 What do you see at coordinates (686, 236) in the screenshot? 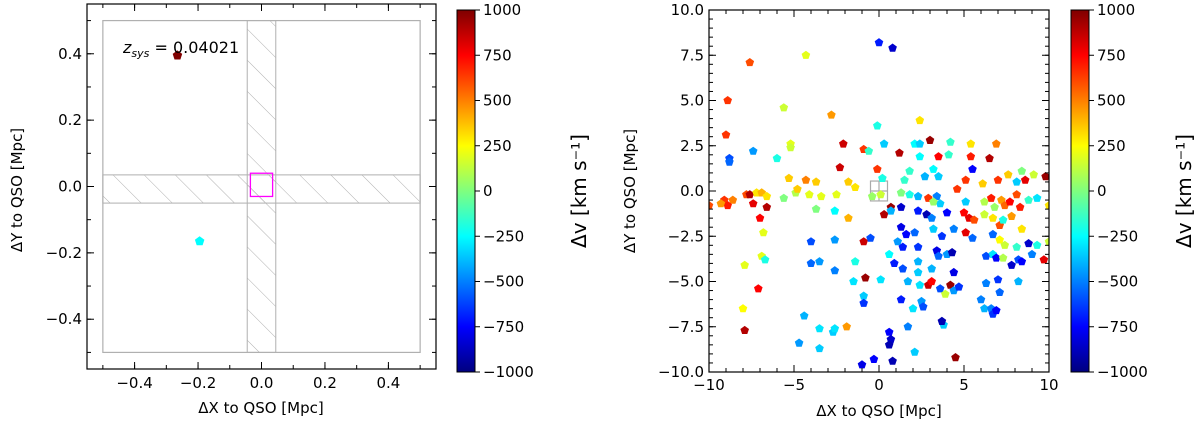
I see `y-tick-label: −2.5` at bounding box center [686, 236].